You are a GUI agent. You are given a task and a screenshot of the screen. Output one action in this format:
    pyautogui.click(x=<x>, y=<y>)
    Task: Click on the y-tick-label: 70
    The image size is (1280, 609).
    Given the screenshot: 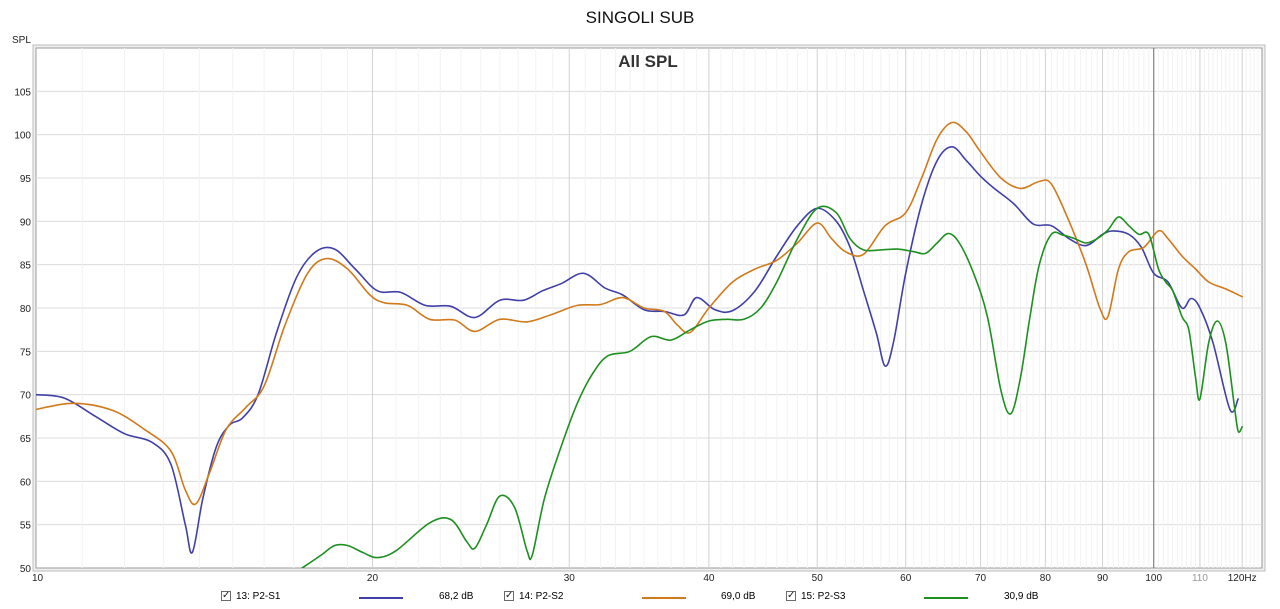 What is the action you would take?
    pyautogui.click(x=26, y=396)
    